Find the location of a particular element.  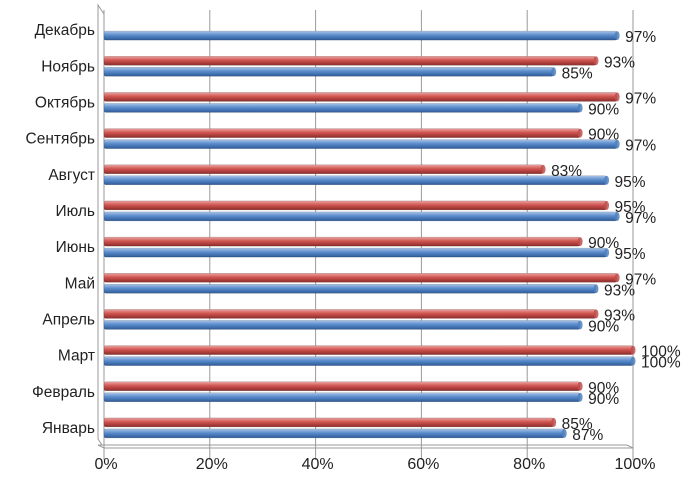

x-tick-label: 0% is located at coordinates (105, 464).